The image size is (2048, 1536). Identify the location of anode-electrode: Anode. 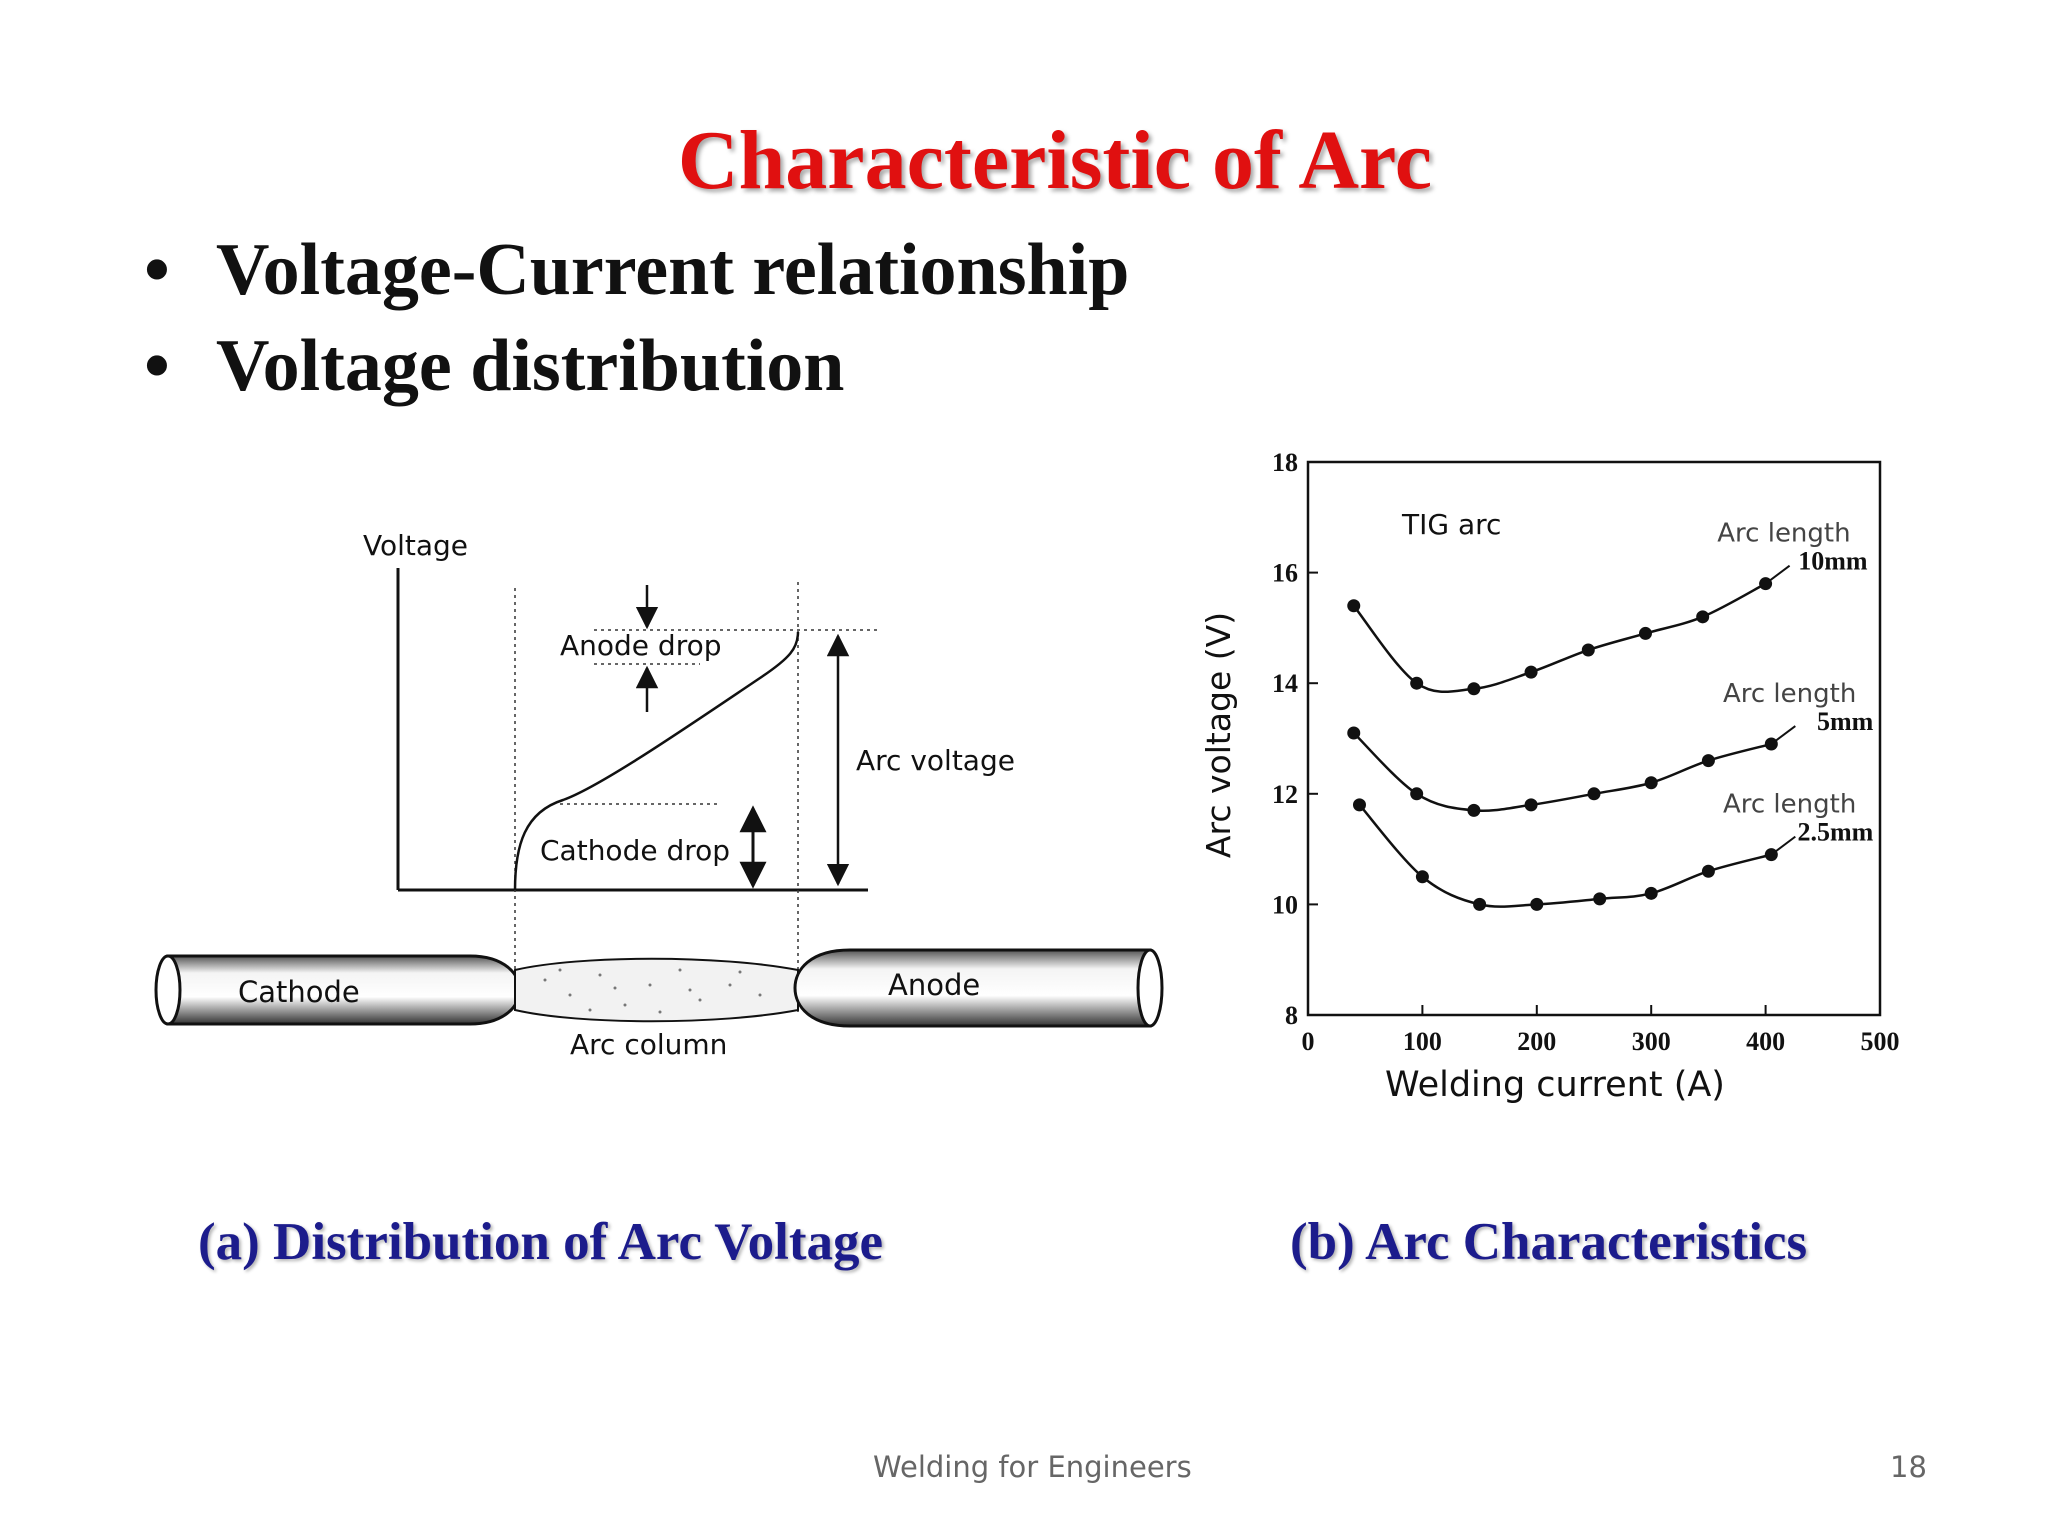
(978, 988).